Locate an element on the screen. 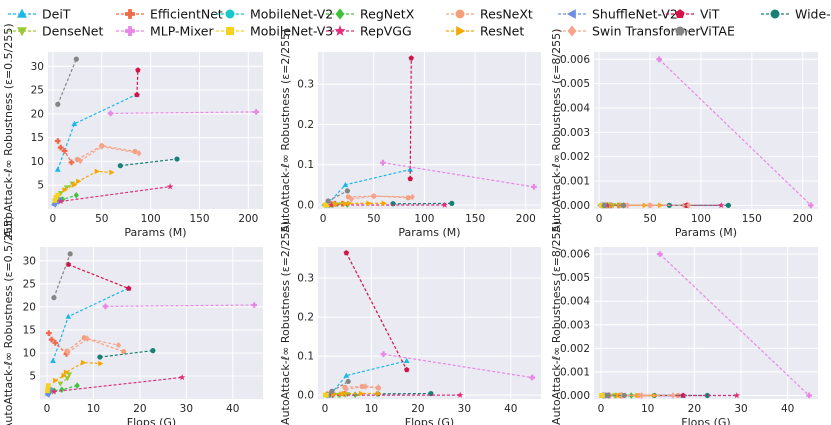 This screenshot has width=831, height=425. x-tick-label: 100 is located at coordinates (424, 219).